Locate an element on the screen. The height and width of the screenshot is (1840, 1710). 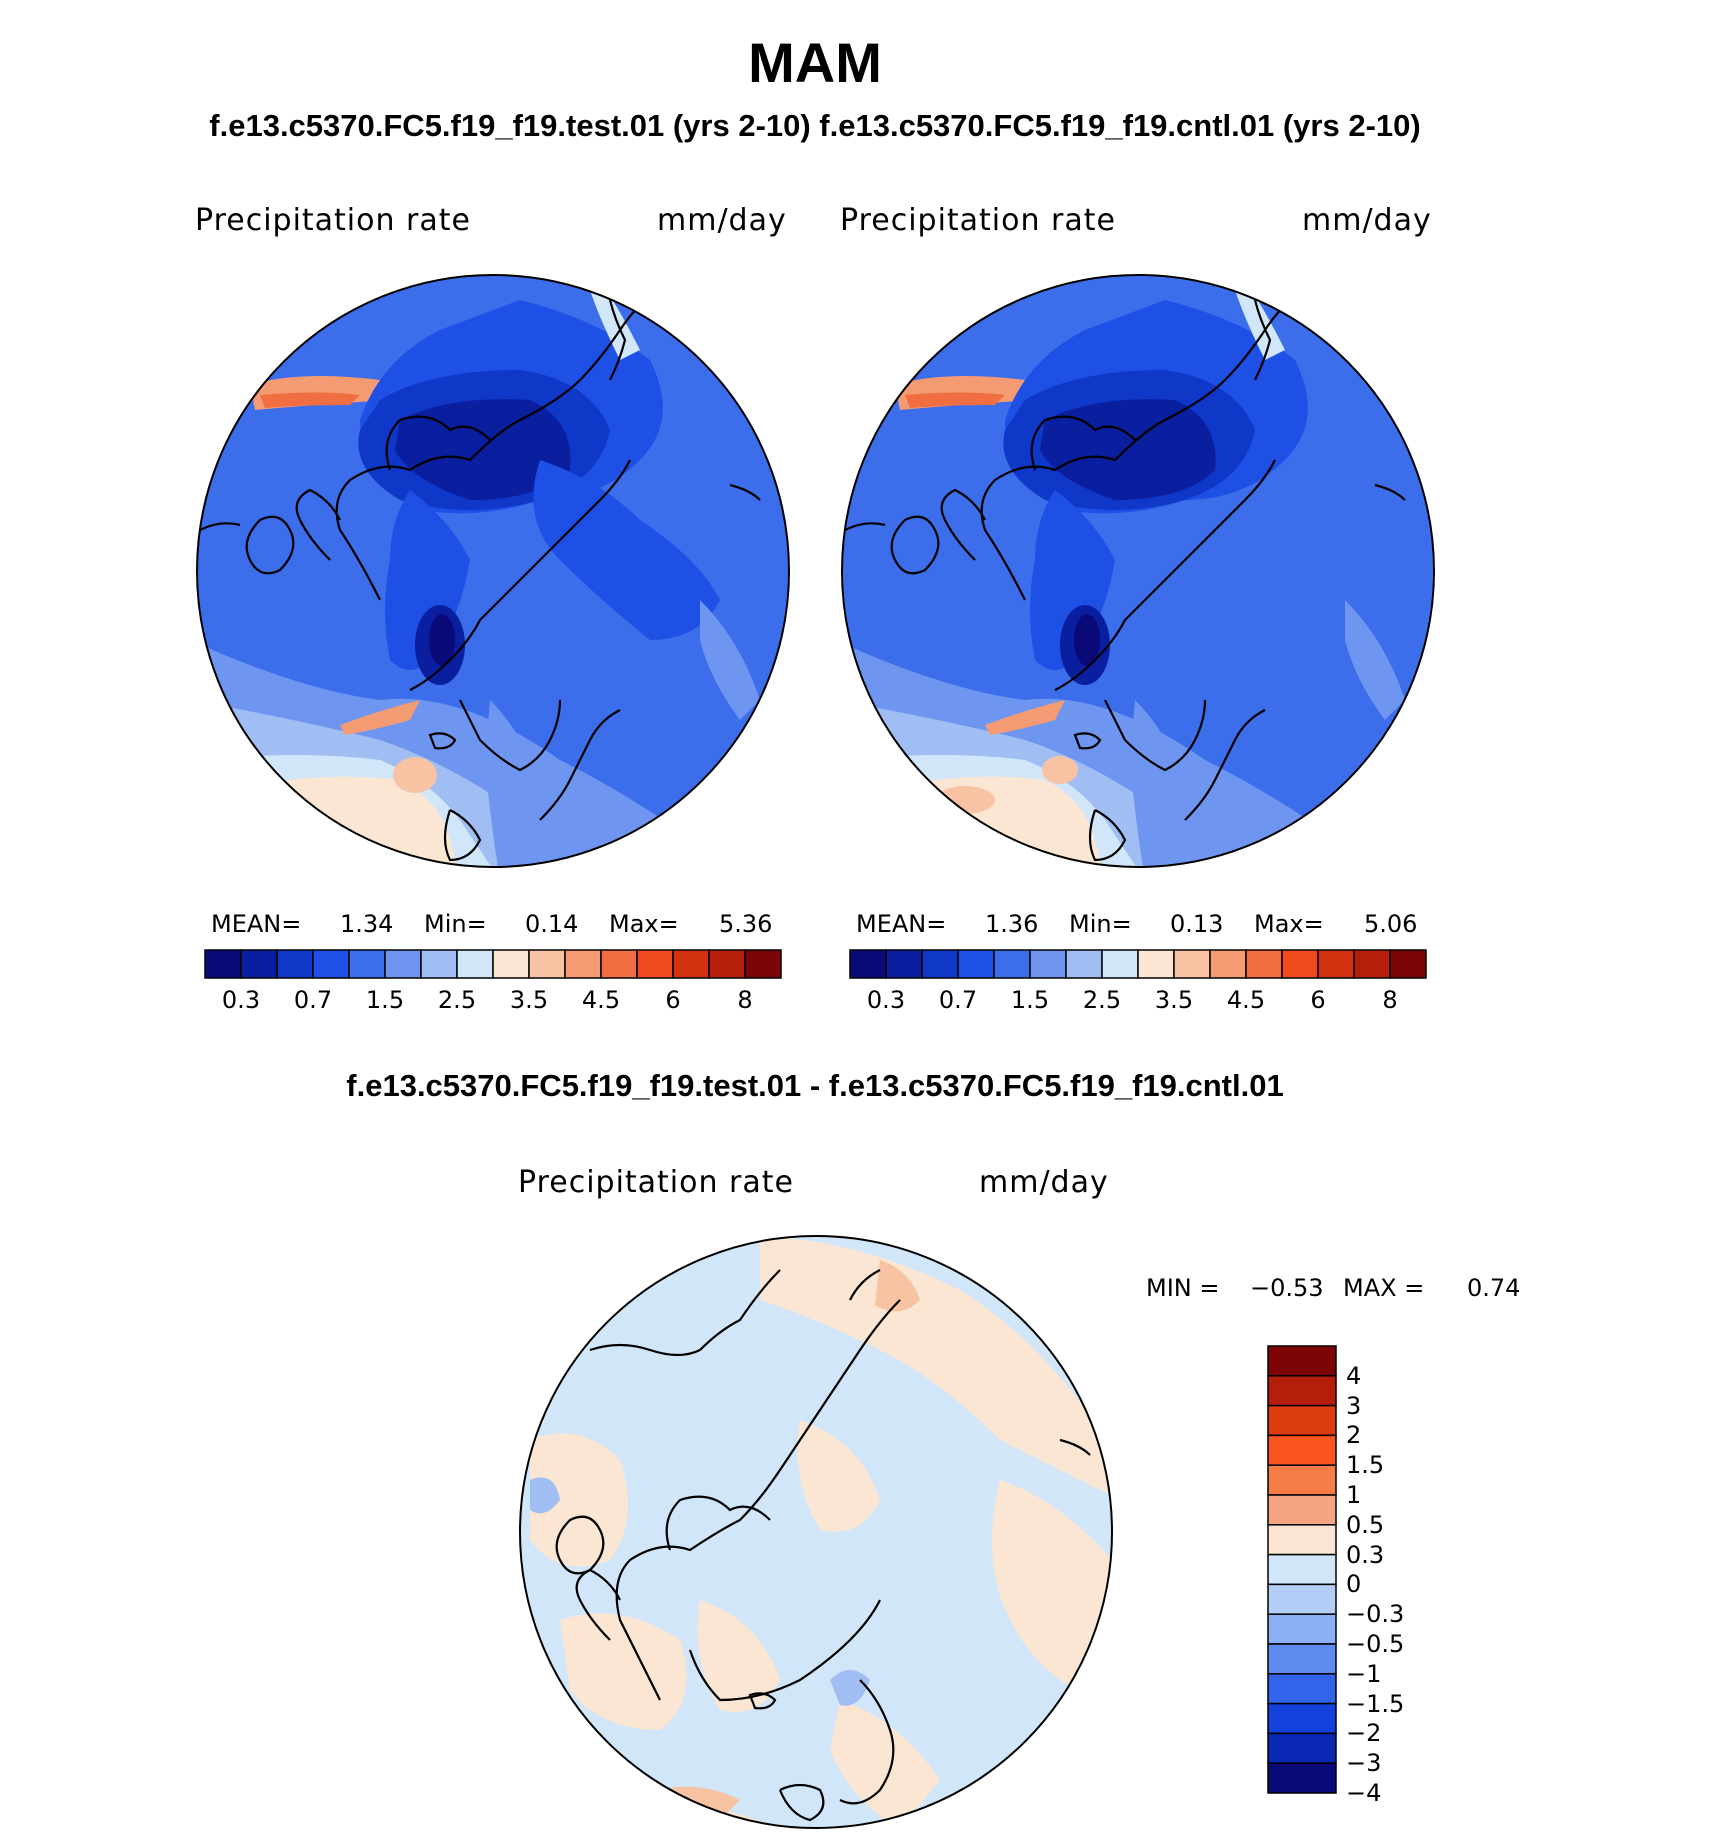
diff-colorbar-tick-label: 0.5 is located at coordinates (1365, 1524).